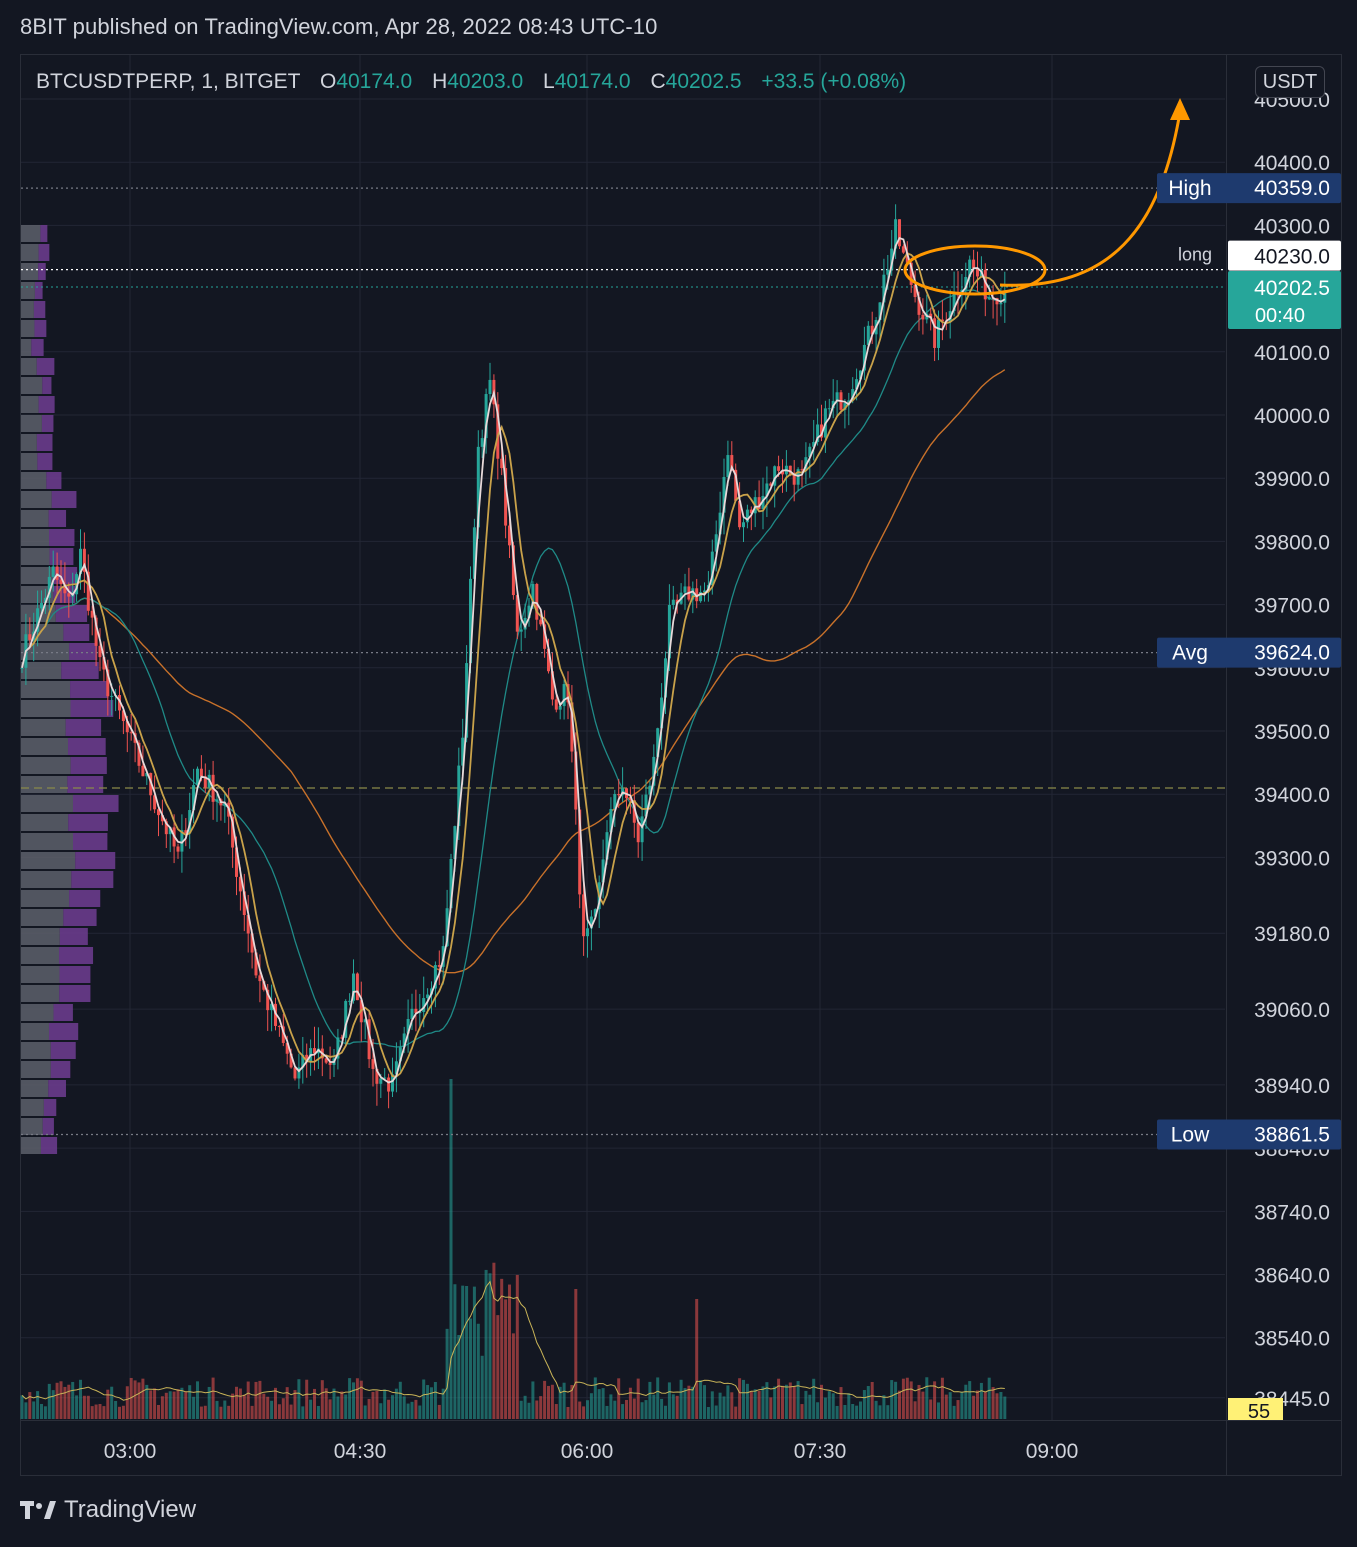 The height and width of the screenshot is (1547, 1357). I want to click on price-tick-label: 39700.0, so click(1292, 606).